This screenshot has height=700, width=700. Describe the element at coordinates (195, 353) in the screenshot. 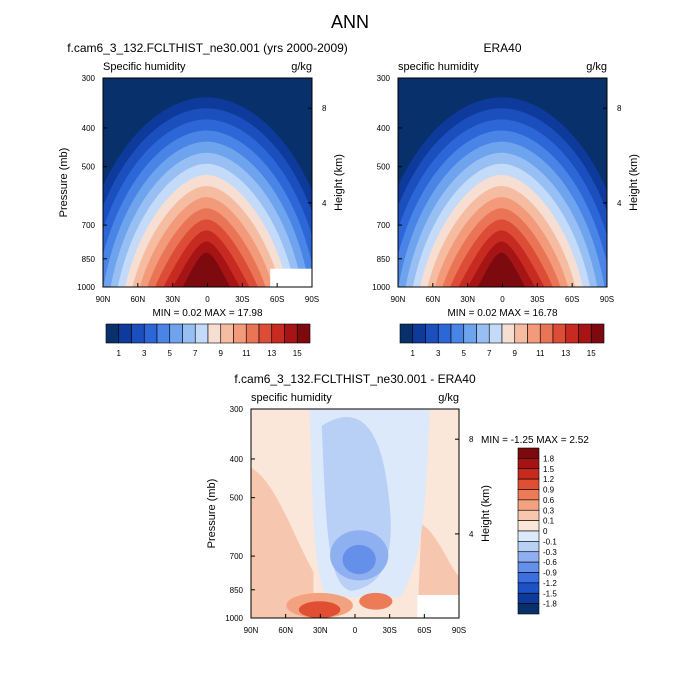

I see `colorbar-label: 7` at that location.